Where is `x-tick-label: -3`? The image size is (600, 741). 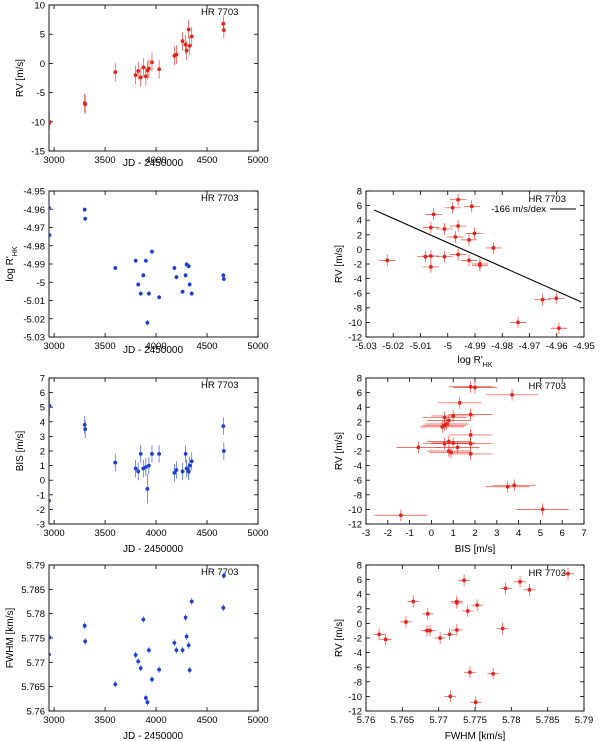 x-tick-label: -3 is located at coordinates (366, 533).